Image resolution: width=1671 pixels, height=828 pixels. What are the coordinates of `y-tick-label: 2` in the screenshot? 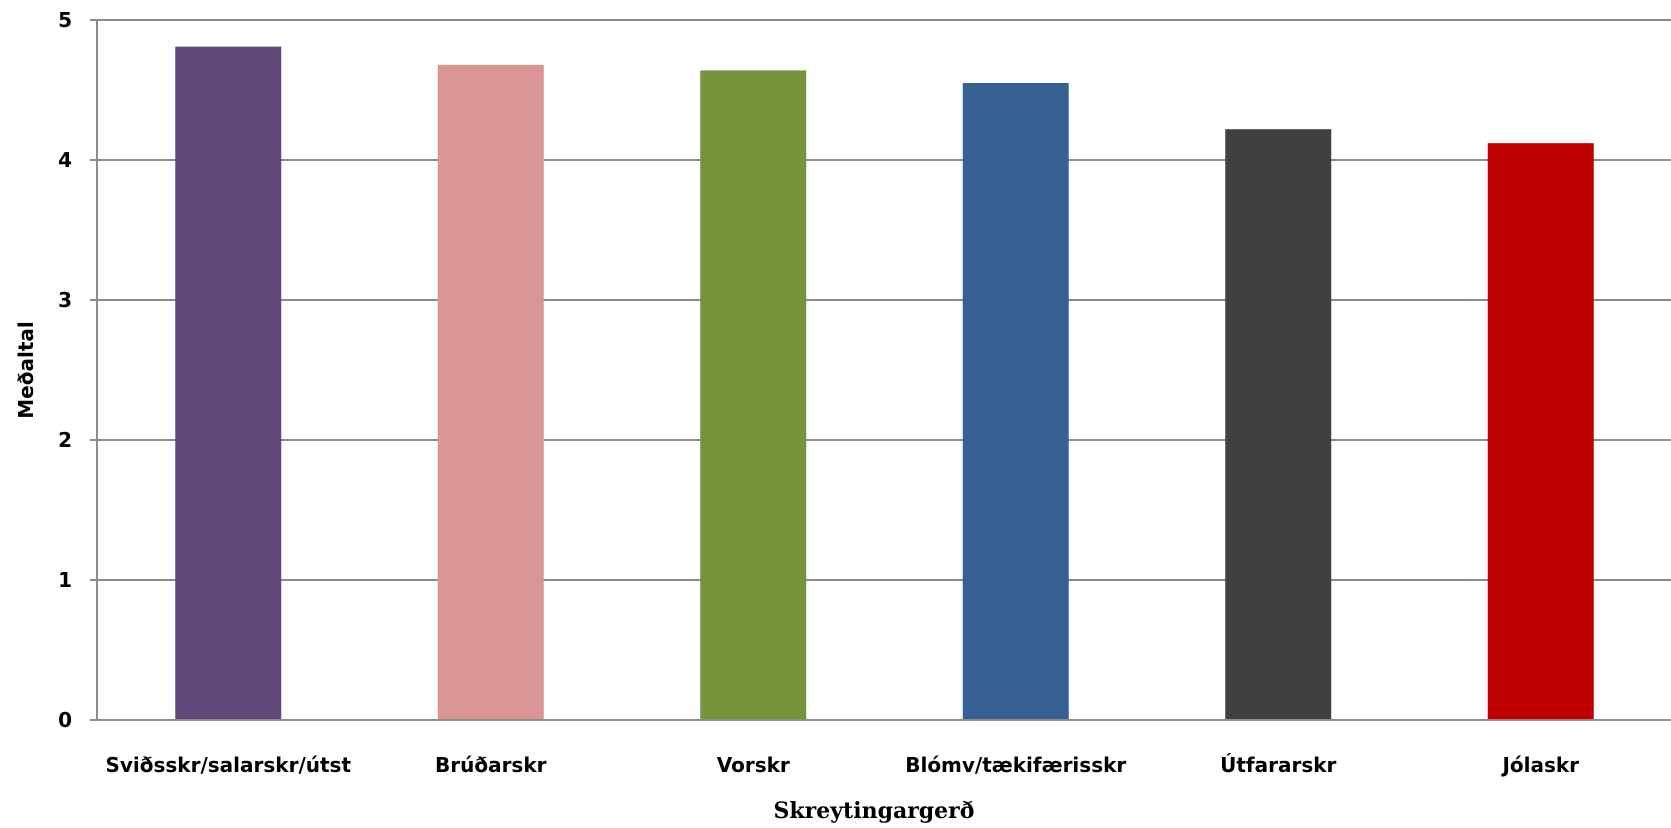 It's located at (65, 440).